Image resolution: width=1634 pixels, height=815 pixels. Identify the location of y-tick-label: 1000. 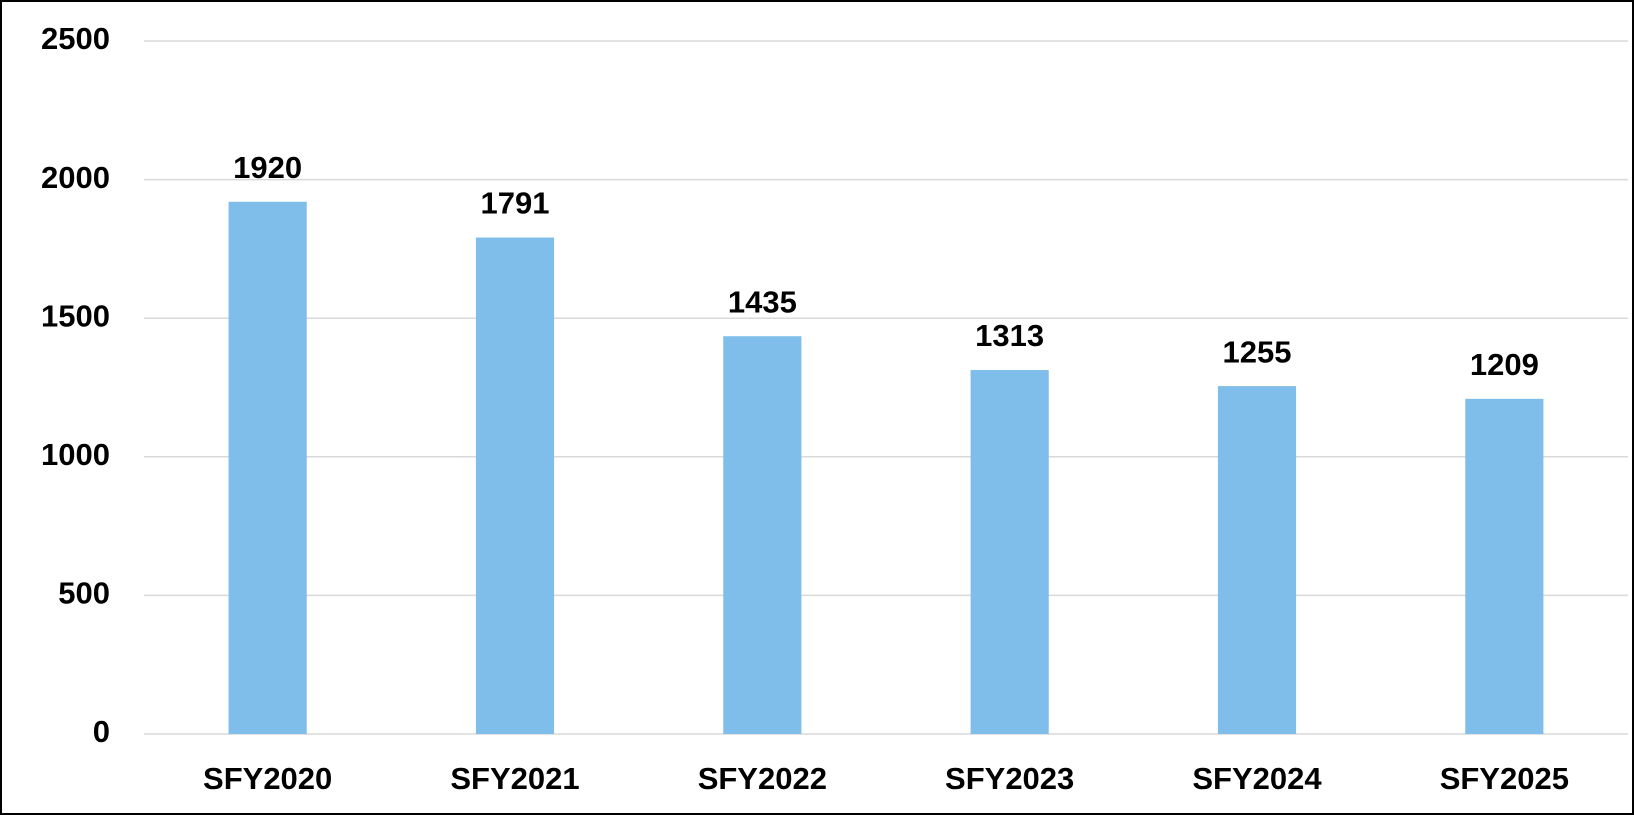
(75, 454).